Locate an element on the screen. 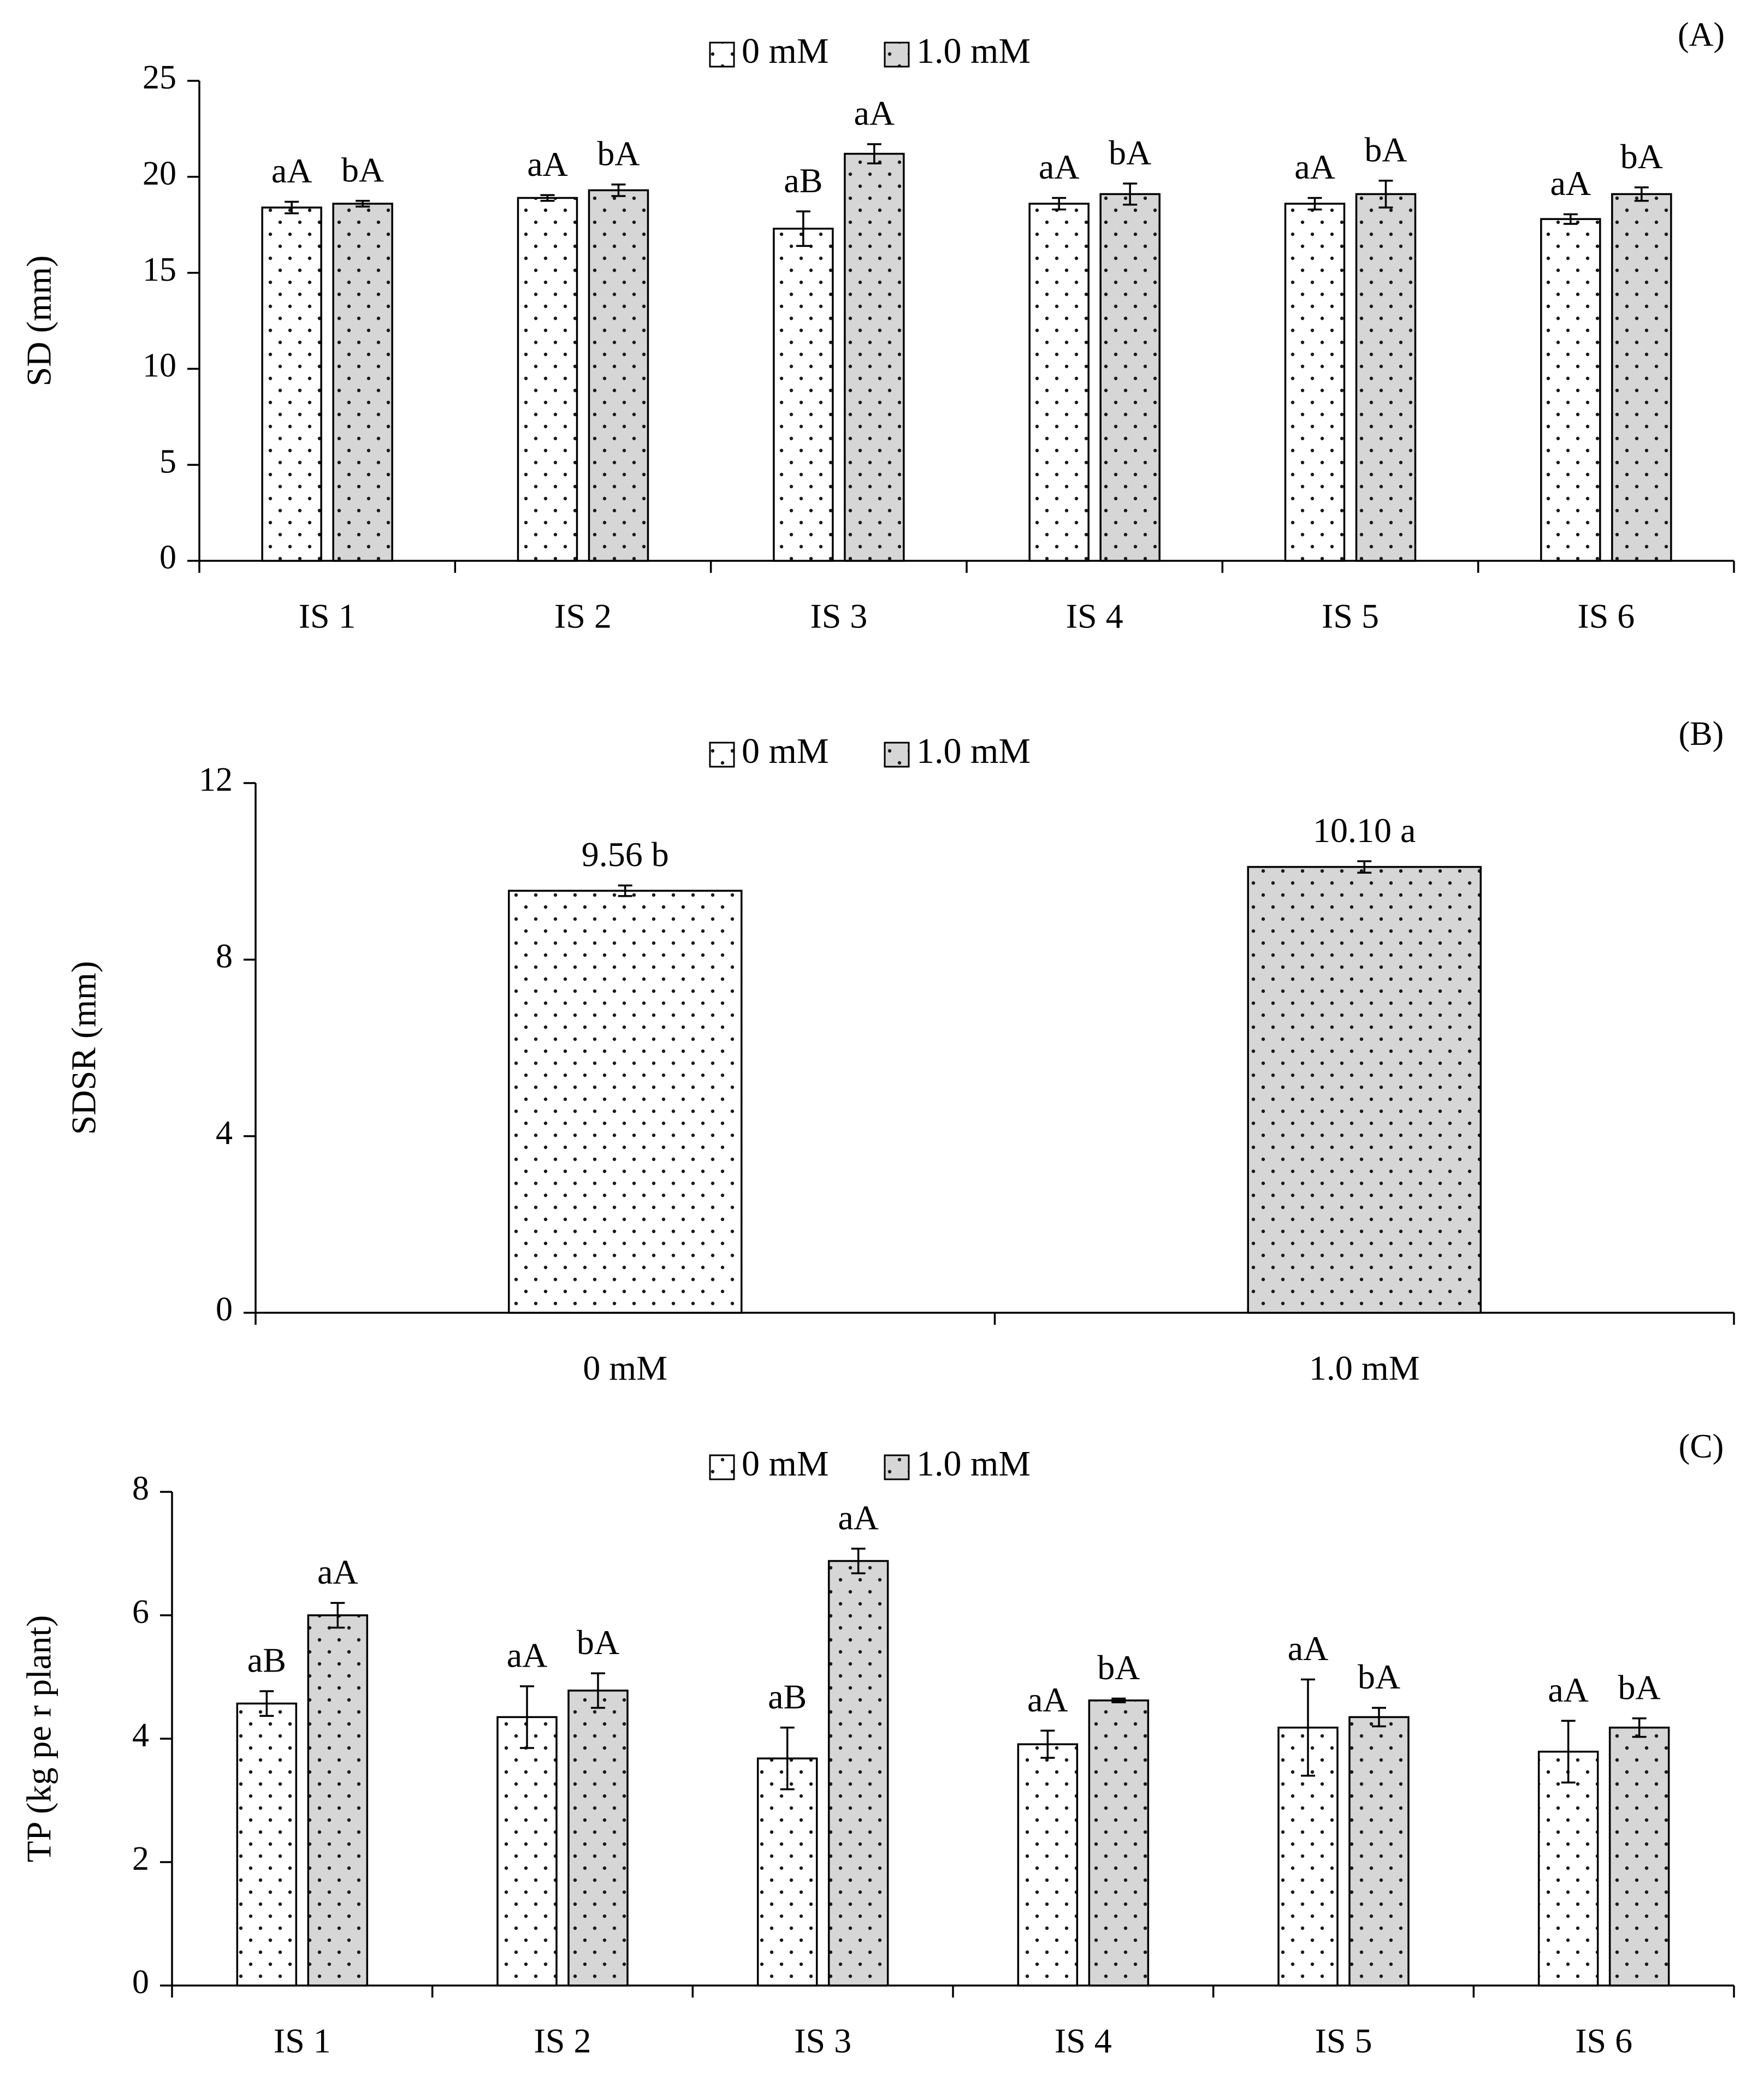  x-tick-label: 1.0 mM is located at coordinates (1364, 1368).